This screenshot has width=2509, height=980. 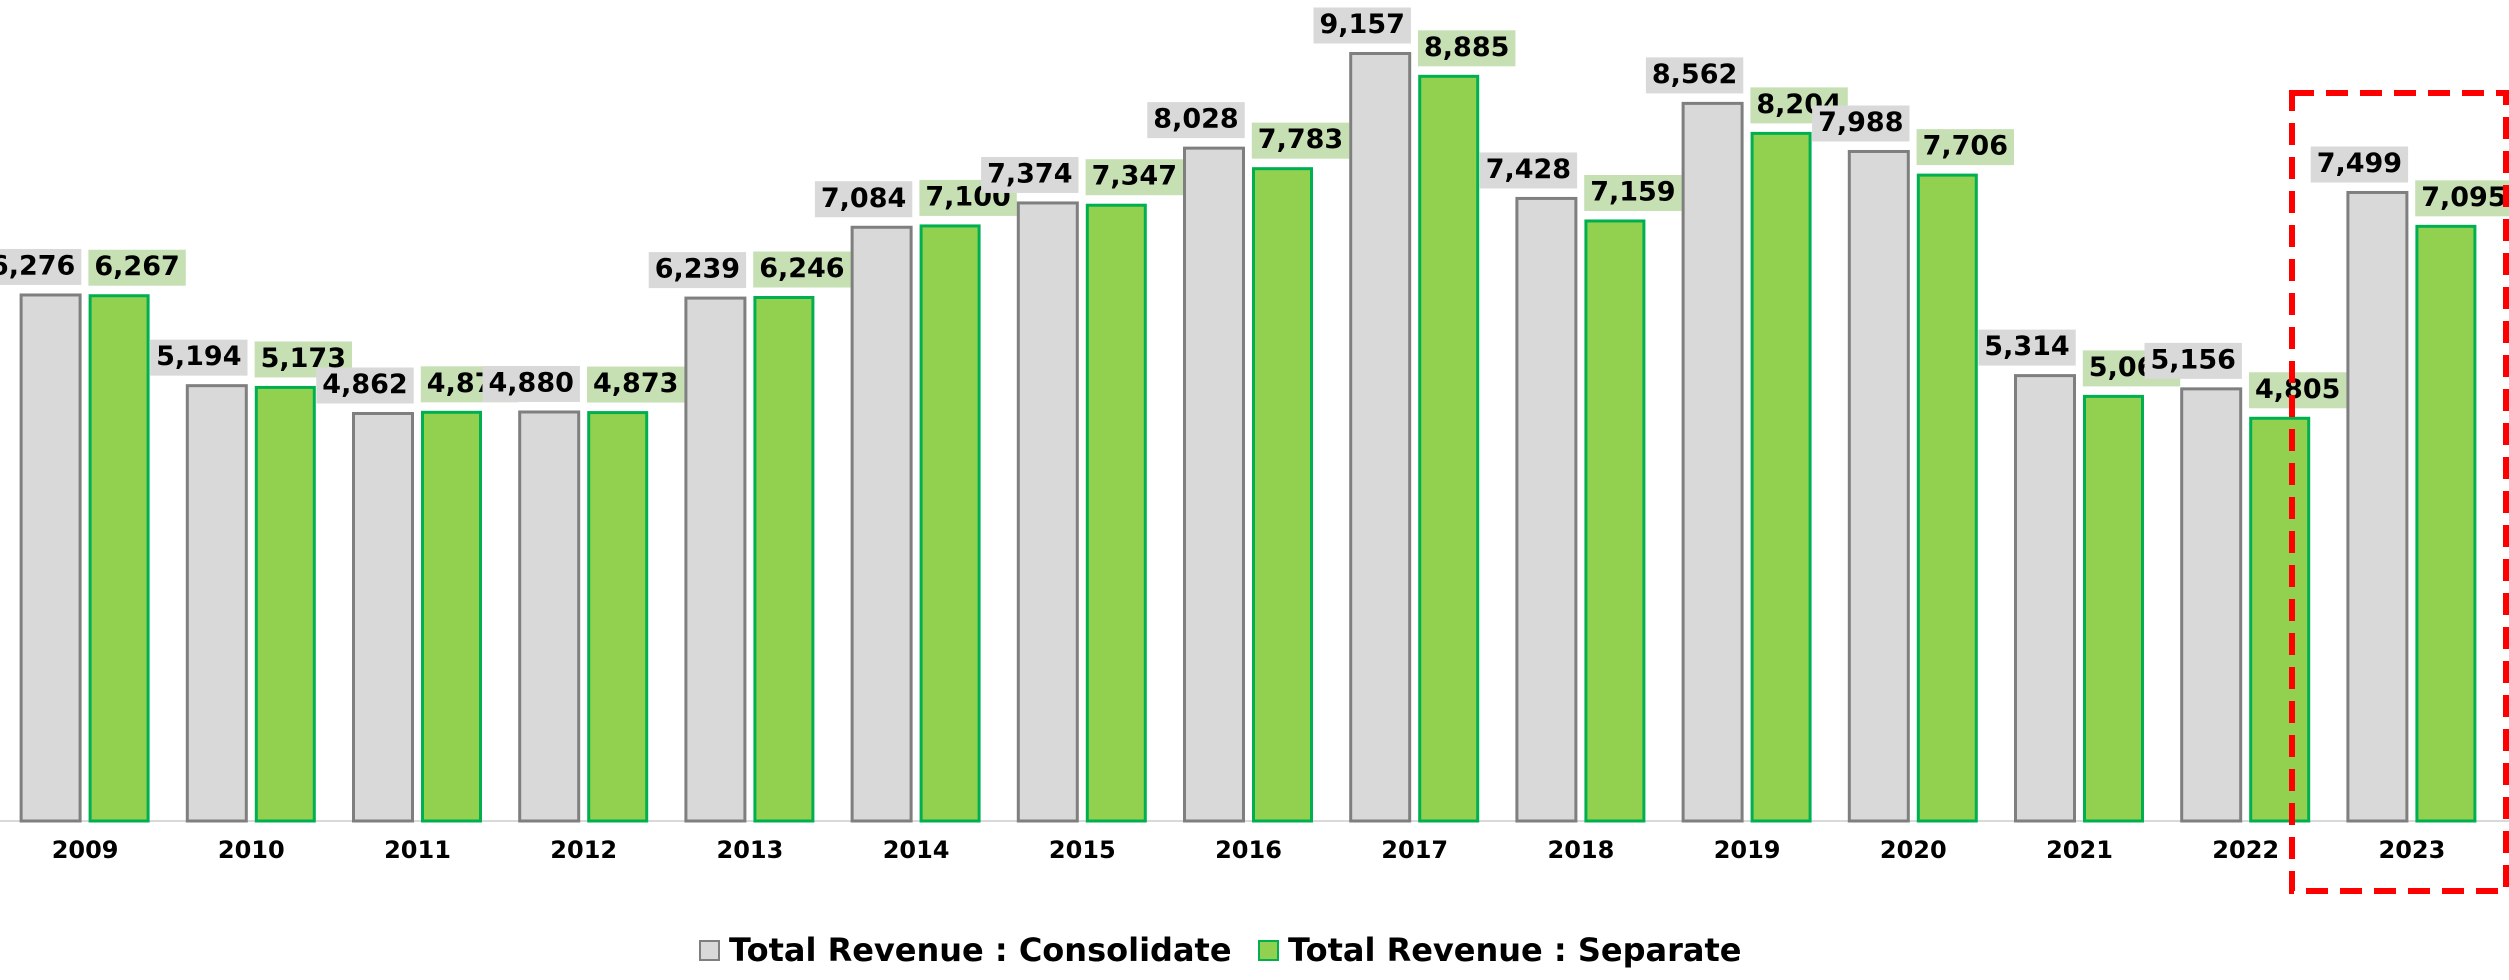 I want to click on data-label: 8,028, so click(x=1195, y=119).